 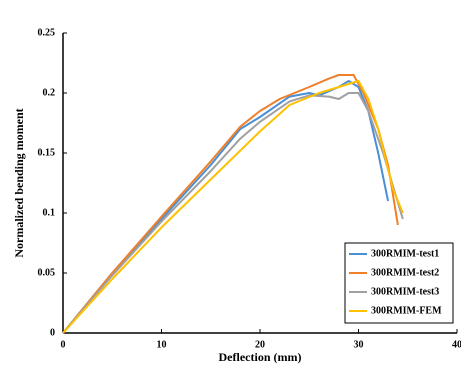 I want to click on y-axis-label: Normalized bending moment, so click(x=19, y=182).